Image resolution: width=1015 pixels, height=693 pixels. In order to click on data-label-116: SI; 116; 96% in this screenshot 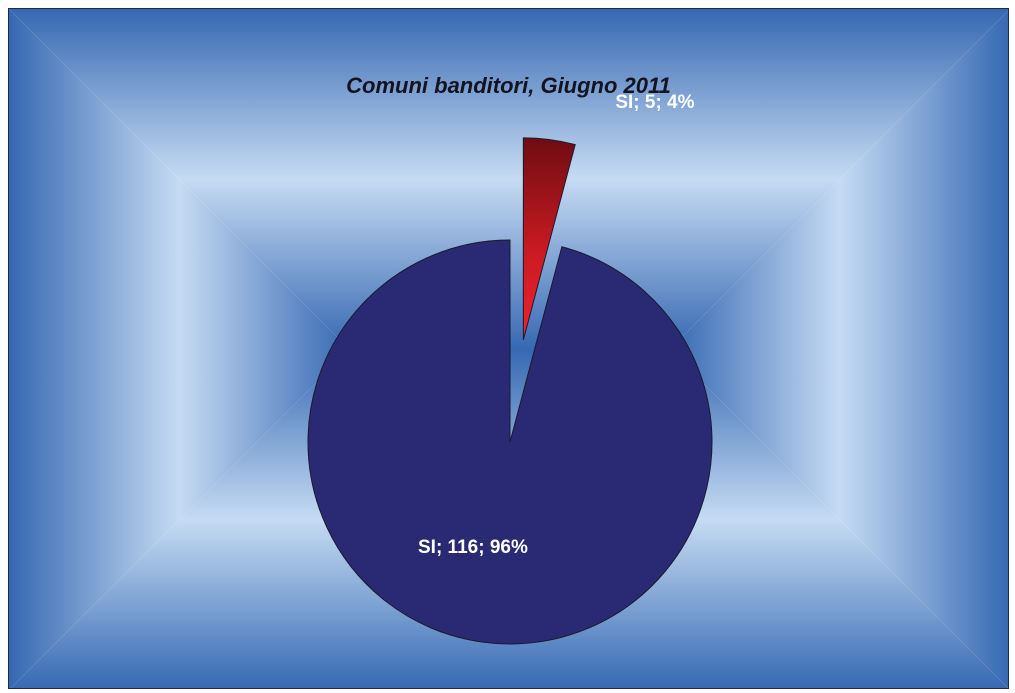, I will do `click(473, 547)`.